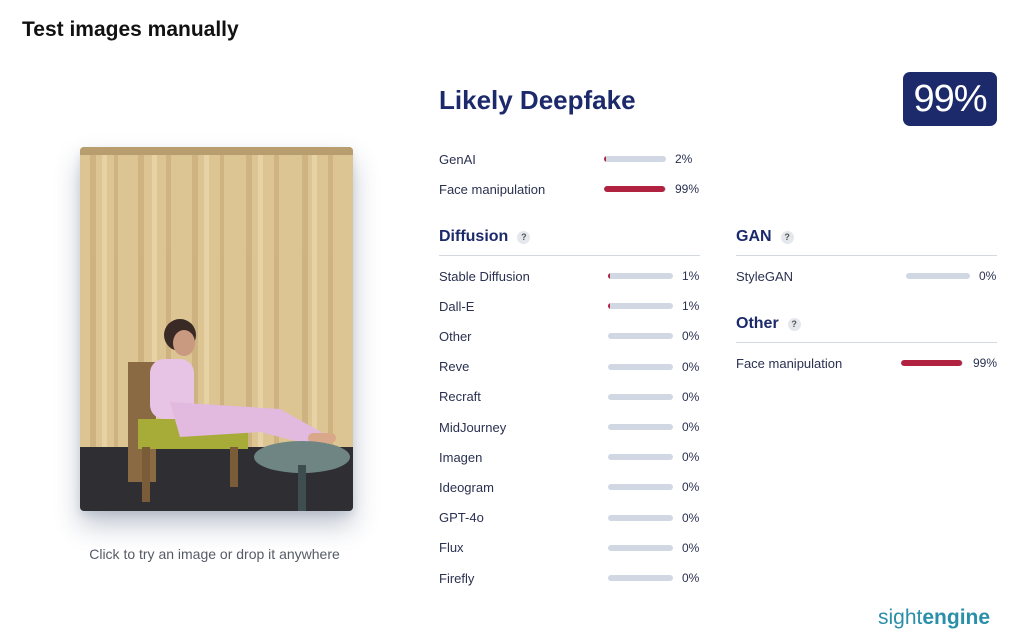 The height and width of the screenshot is (644, 1024). I want to click on section-title-text: Other, so click(757, 323).